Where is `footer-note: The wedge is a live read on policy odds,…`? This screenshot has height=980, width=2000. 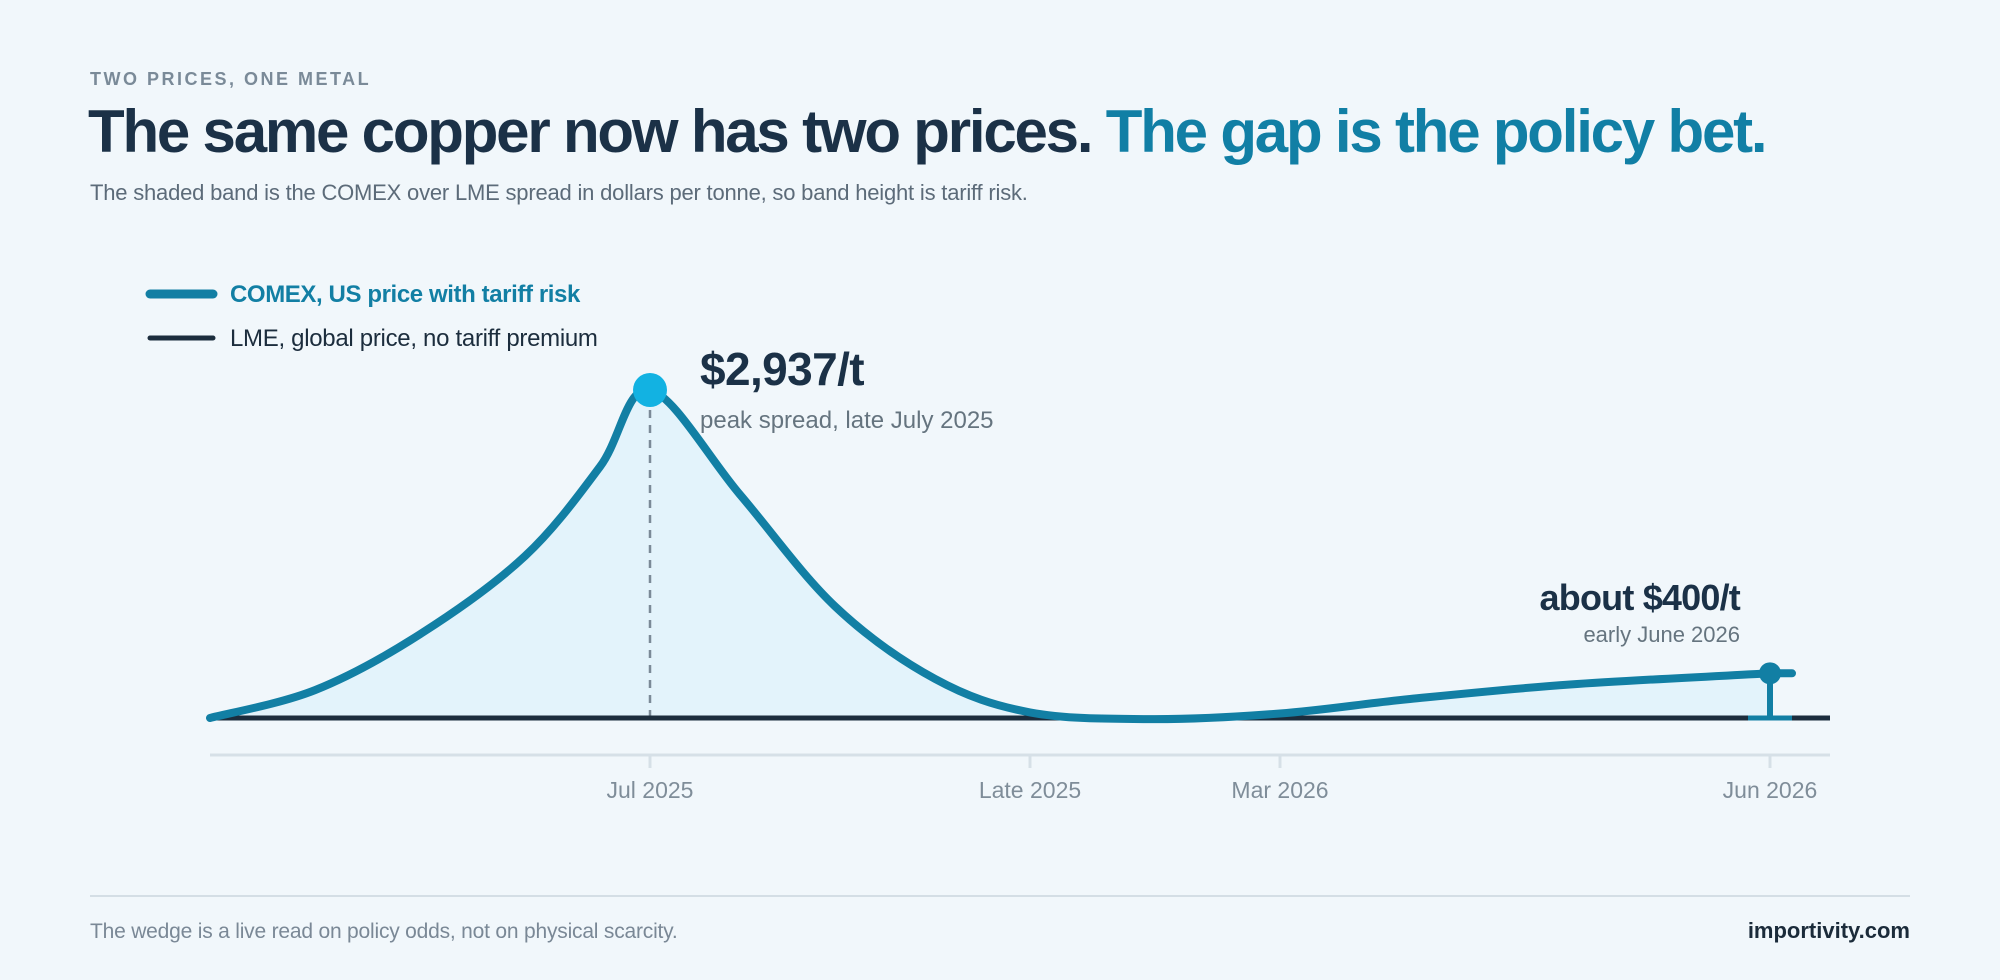 footer-note: The wedge is a live read on policy odds,… is located at coordinates (384, 931).